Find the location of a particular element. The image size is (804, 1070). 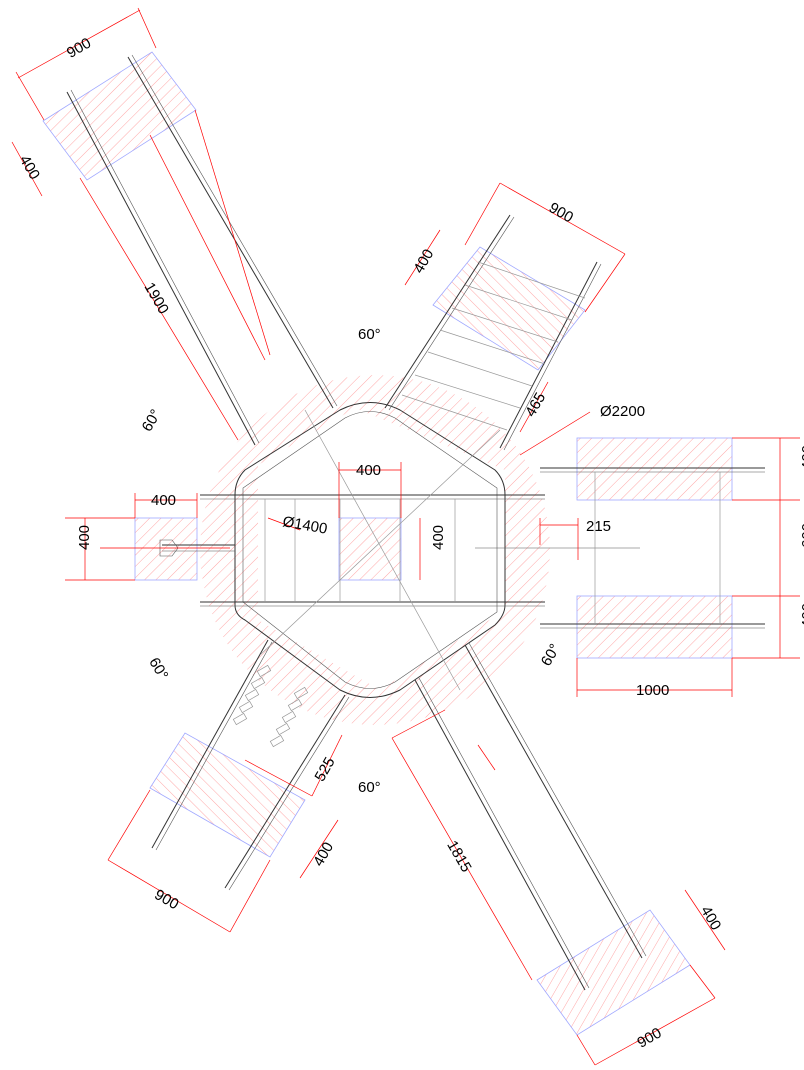

dim-top-right-width: 900 is located at coordinates (561, 212).